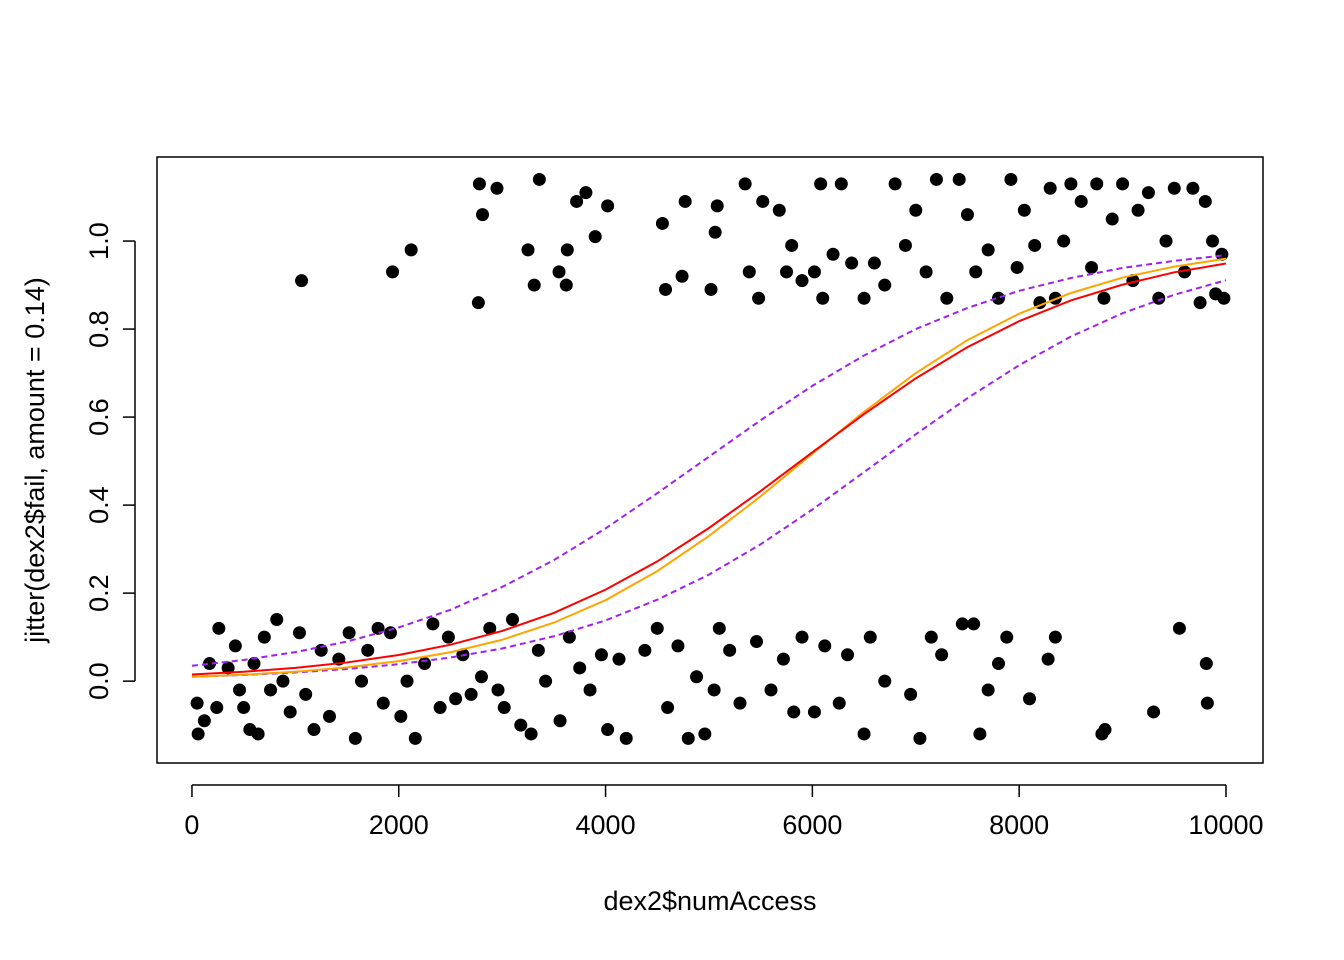  I want to click on x-tick-label: 6000, so click(812, 825).